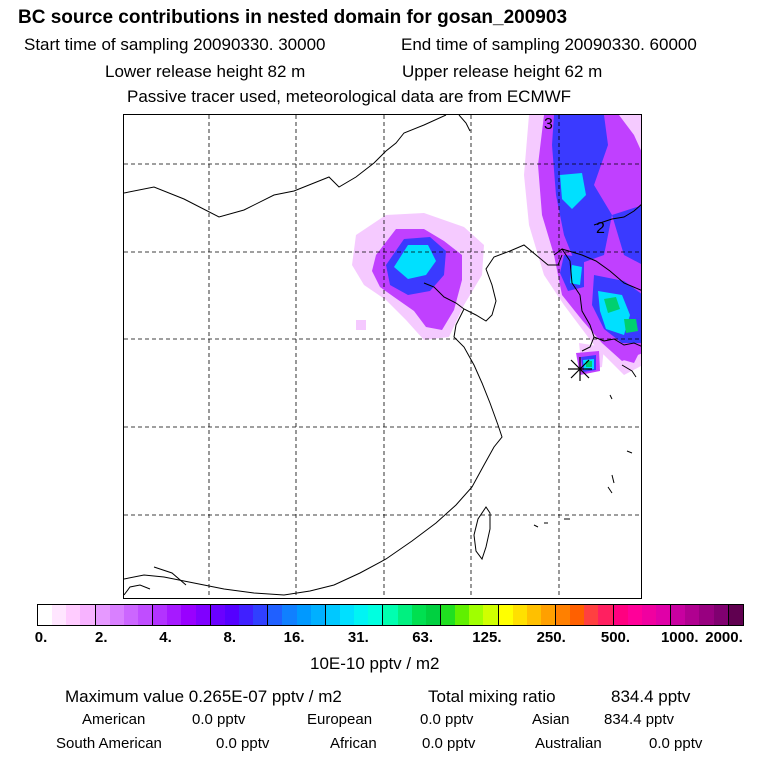 The width and height of the screenshot is (768, 768). I want to click on total-mixing-ratio-value: 834.4 pptv, so click(651, 696).